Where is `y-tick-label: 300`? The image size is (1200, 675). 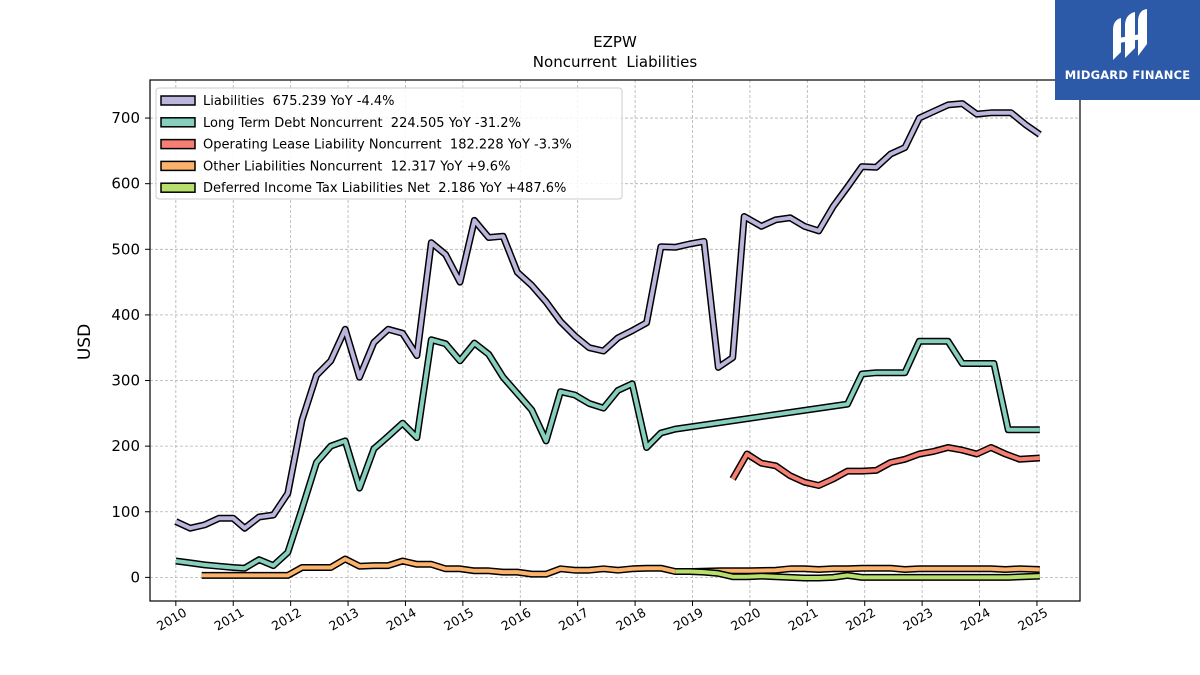
y-tick-label: 300 is located at coordinates (125, 381).